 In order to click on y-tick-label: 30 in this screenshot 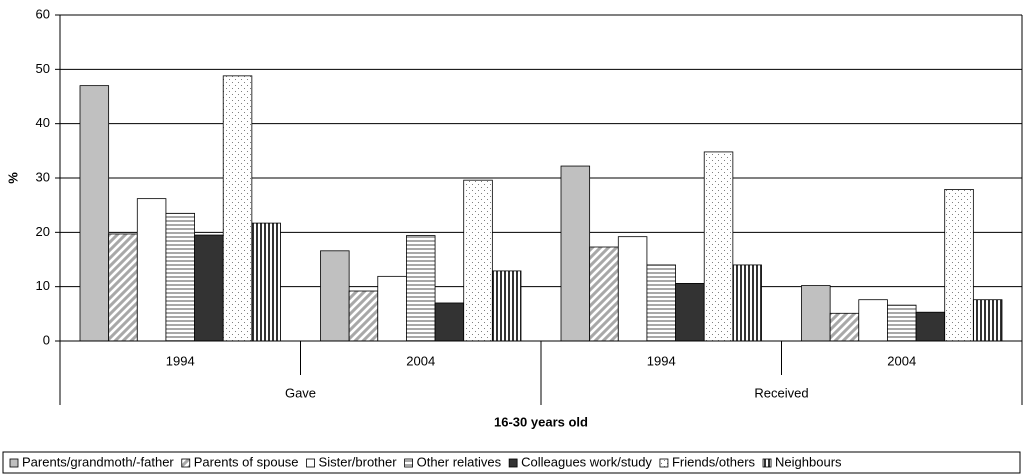, I will do `click(43, 176)`.